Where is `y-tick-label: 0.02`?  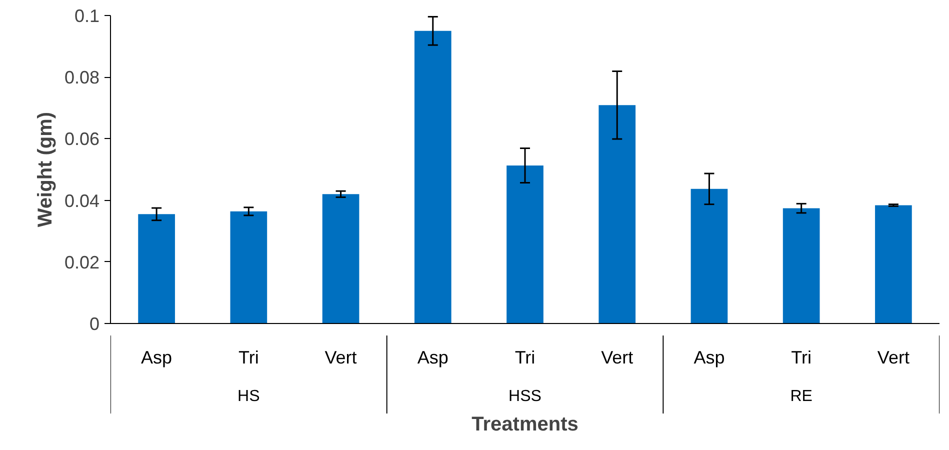
y-tick-label: 0.02 is located at coordinates (82, 262).